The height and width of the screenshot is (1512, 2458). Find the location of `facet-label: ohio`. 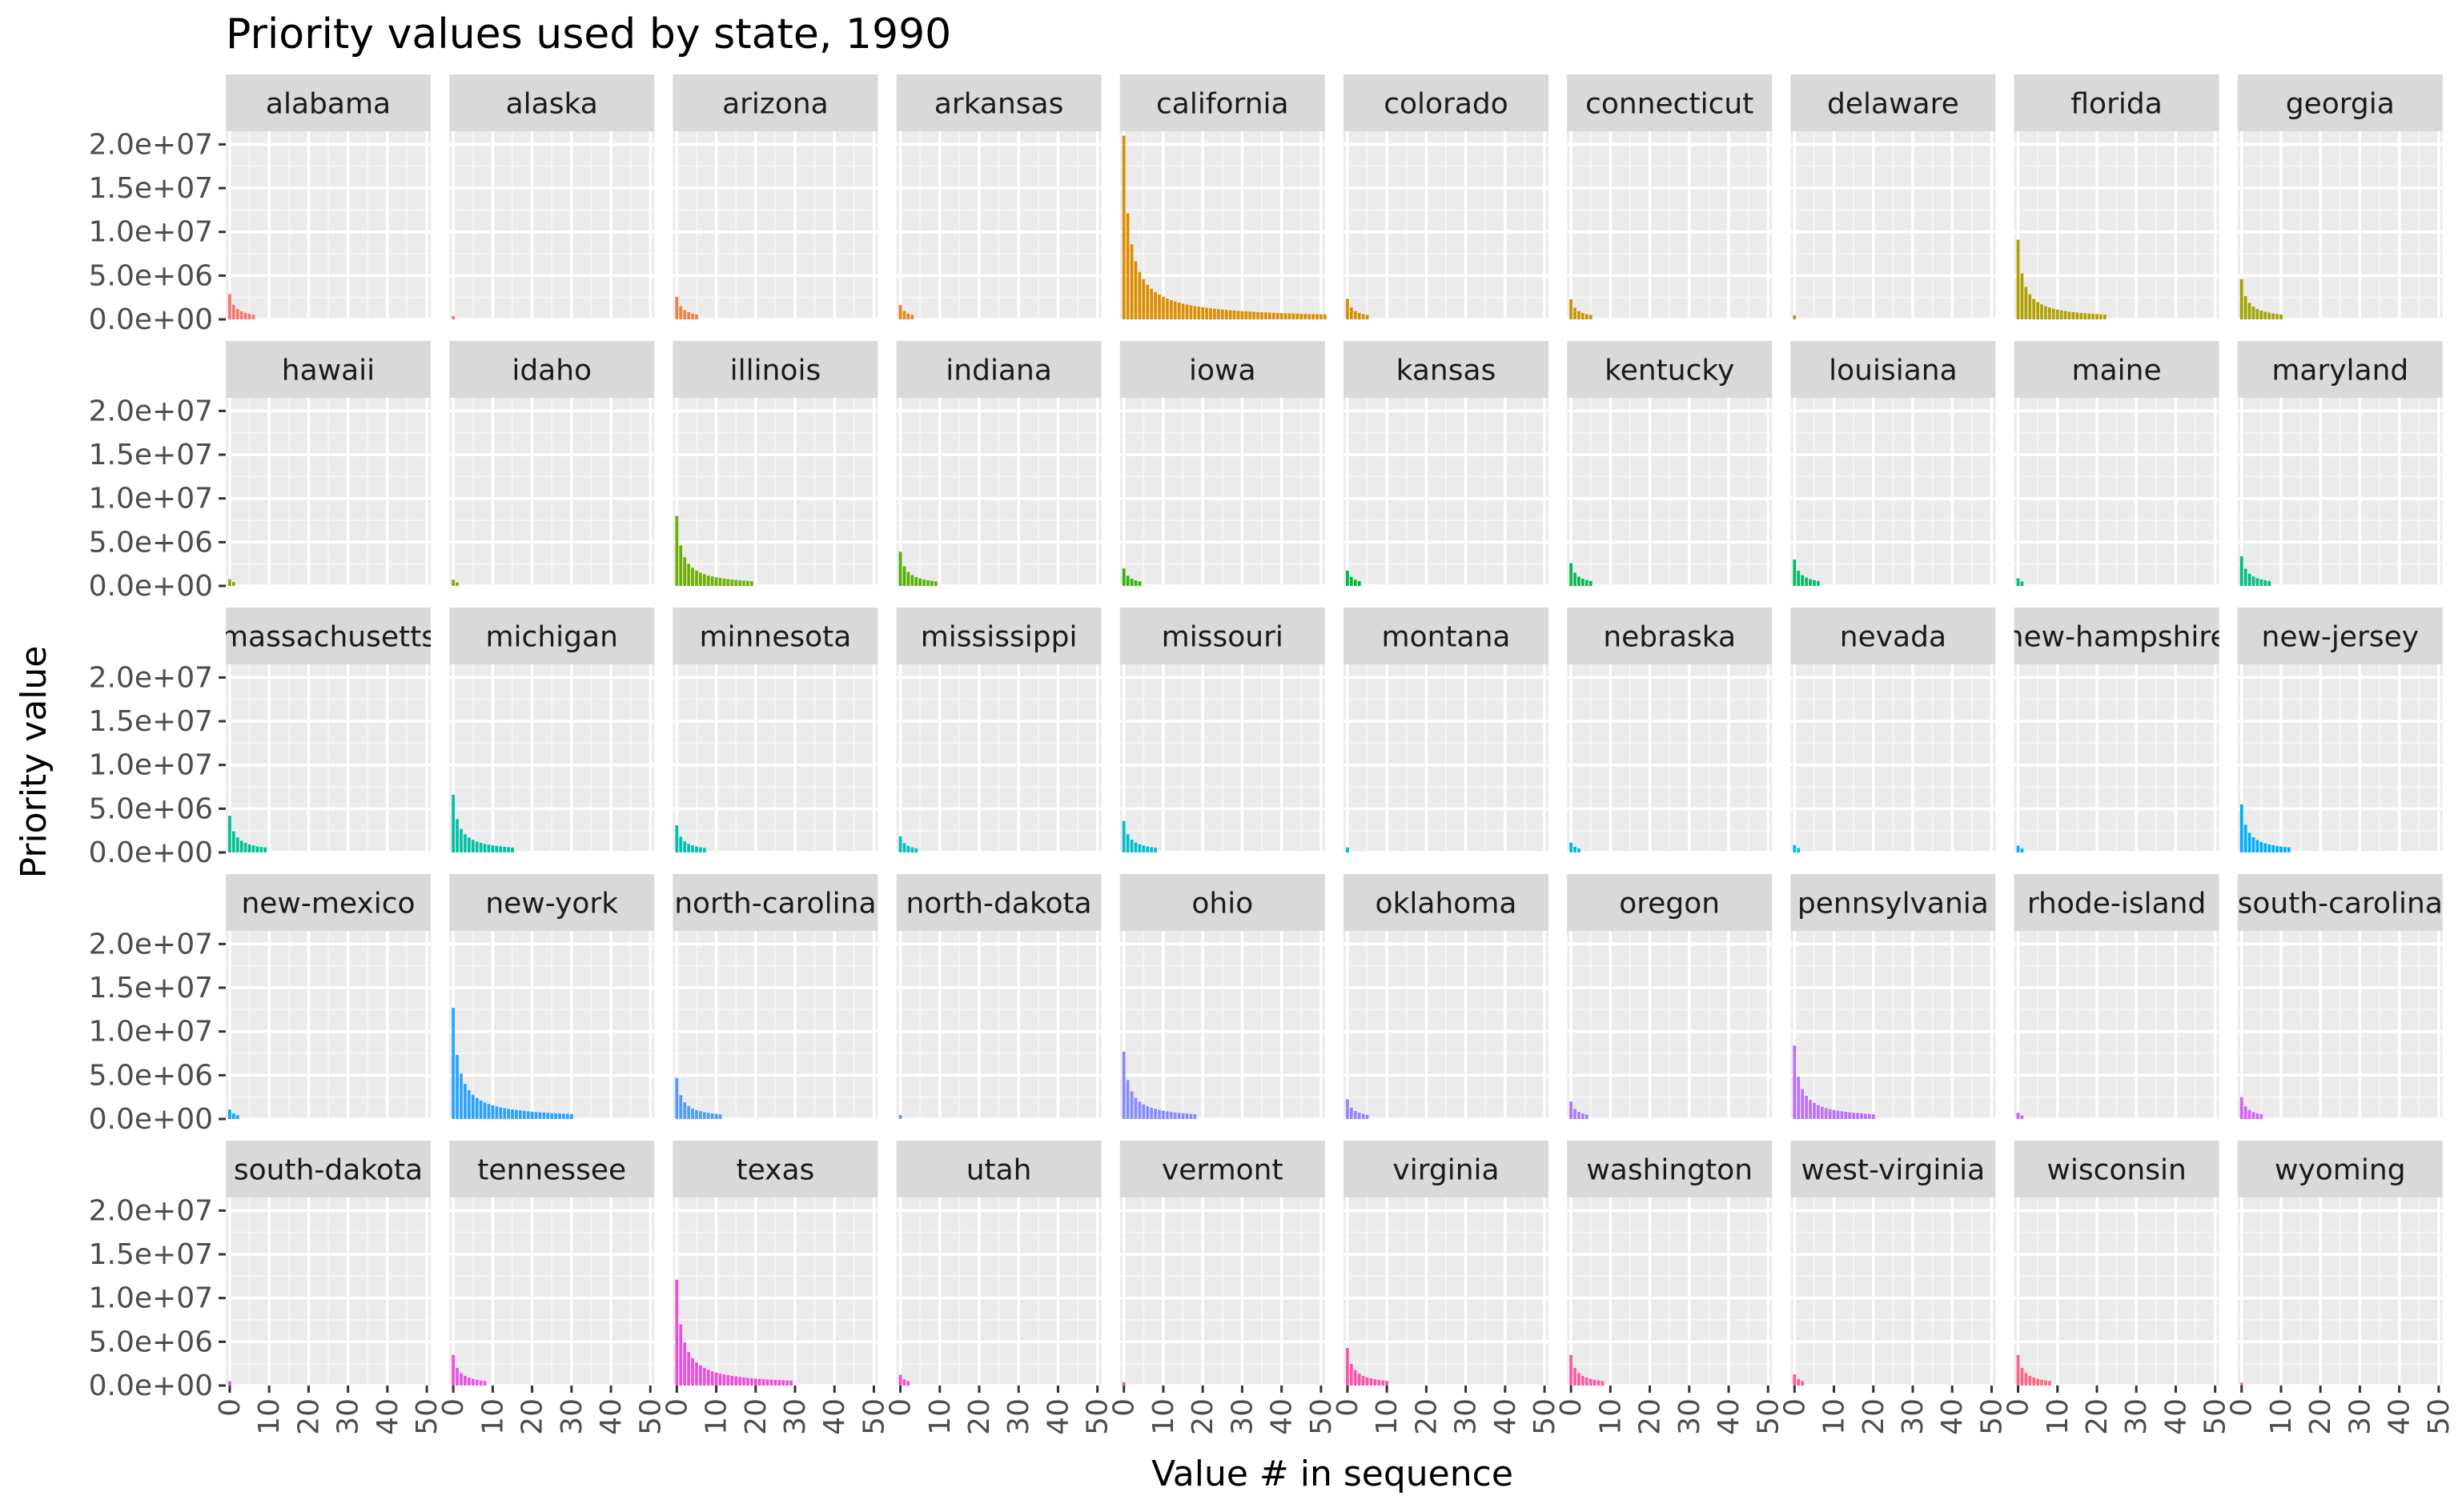

facet-label: ohio is located at coordinates (1222, 904).